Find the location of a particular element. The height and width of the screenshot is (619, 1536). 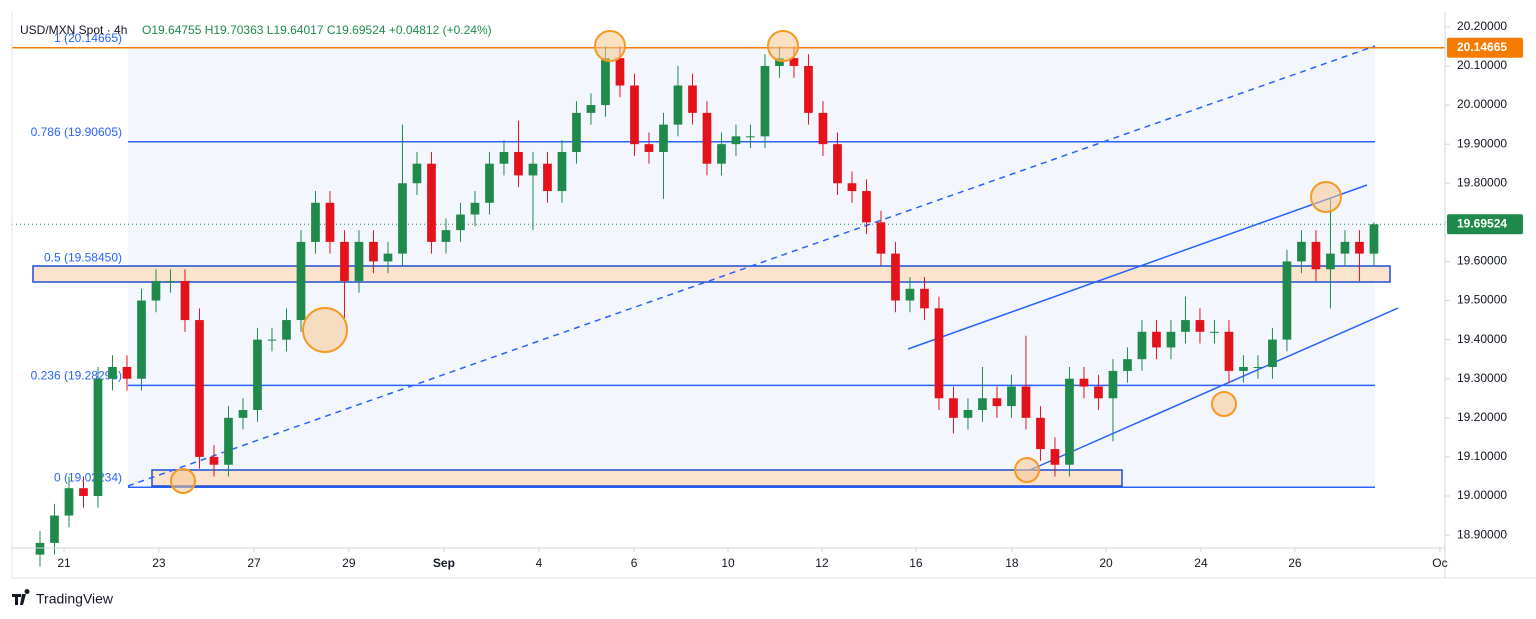

x-tick-label: 26 is located at coordinates (1295, 563).